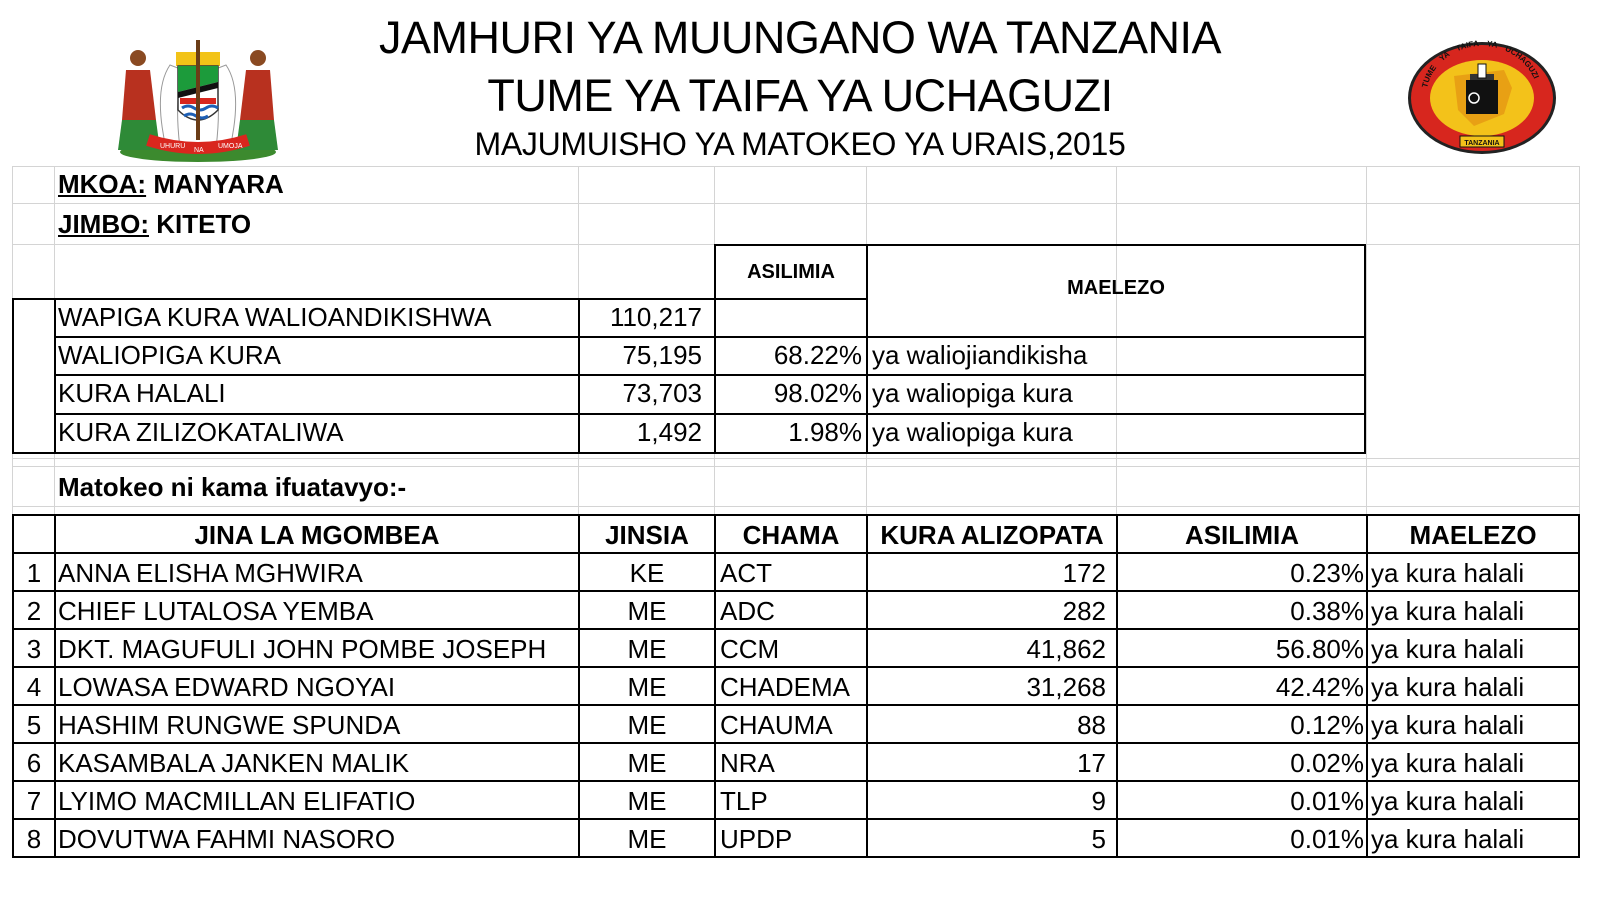 This screenshot has width=1600, height=900. I want to click on row-number: 6, so click(34, 763).